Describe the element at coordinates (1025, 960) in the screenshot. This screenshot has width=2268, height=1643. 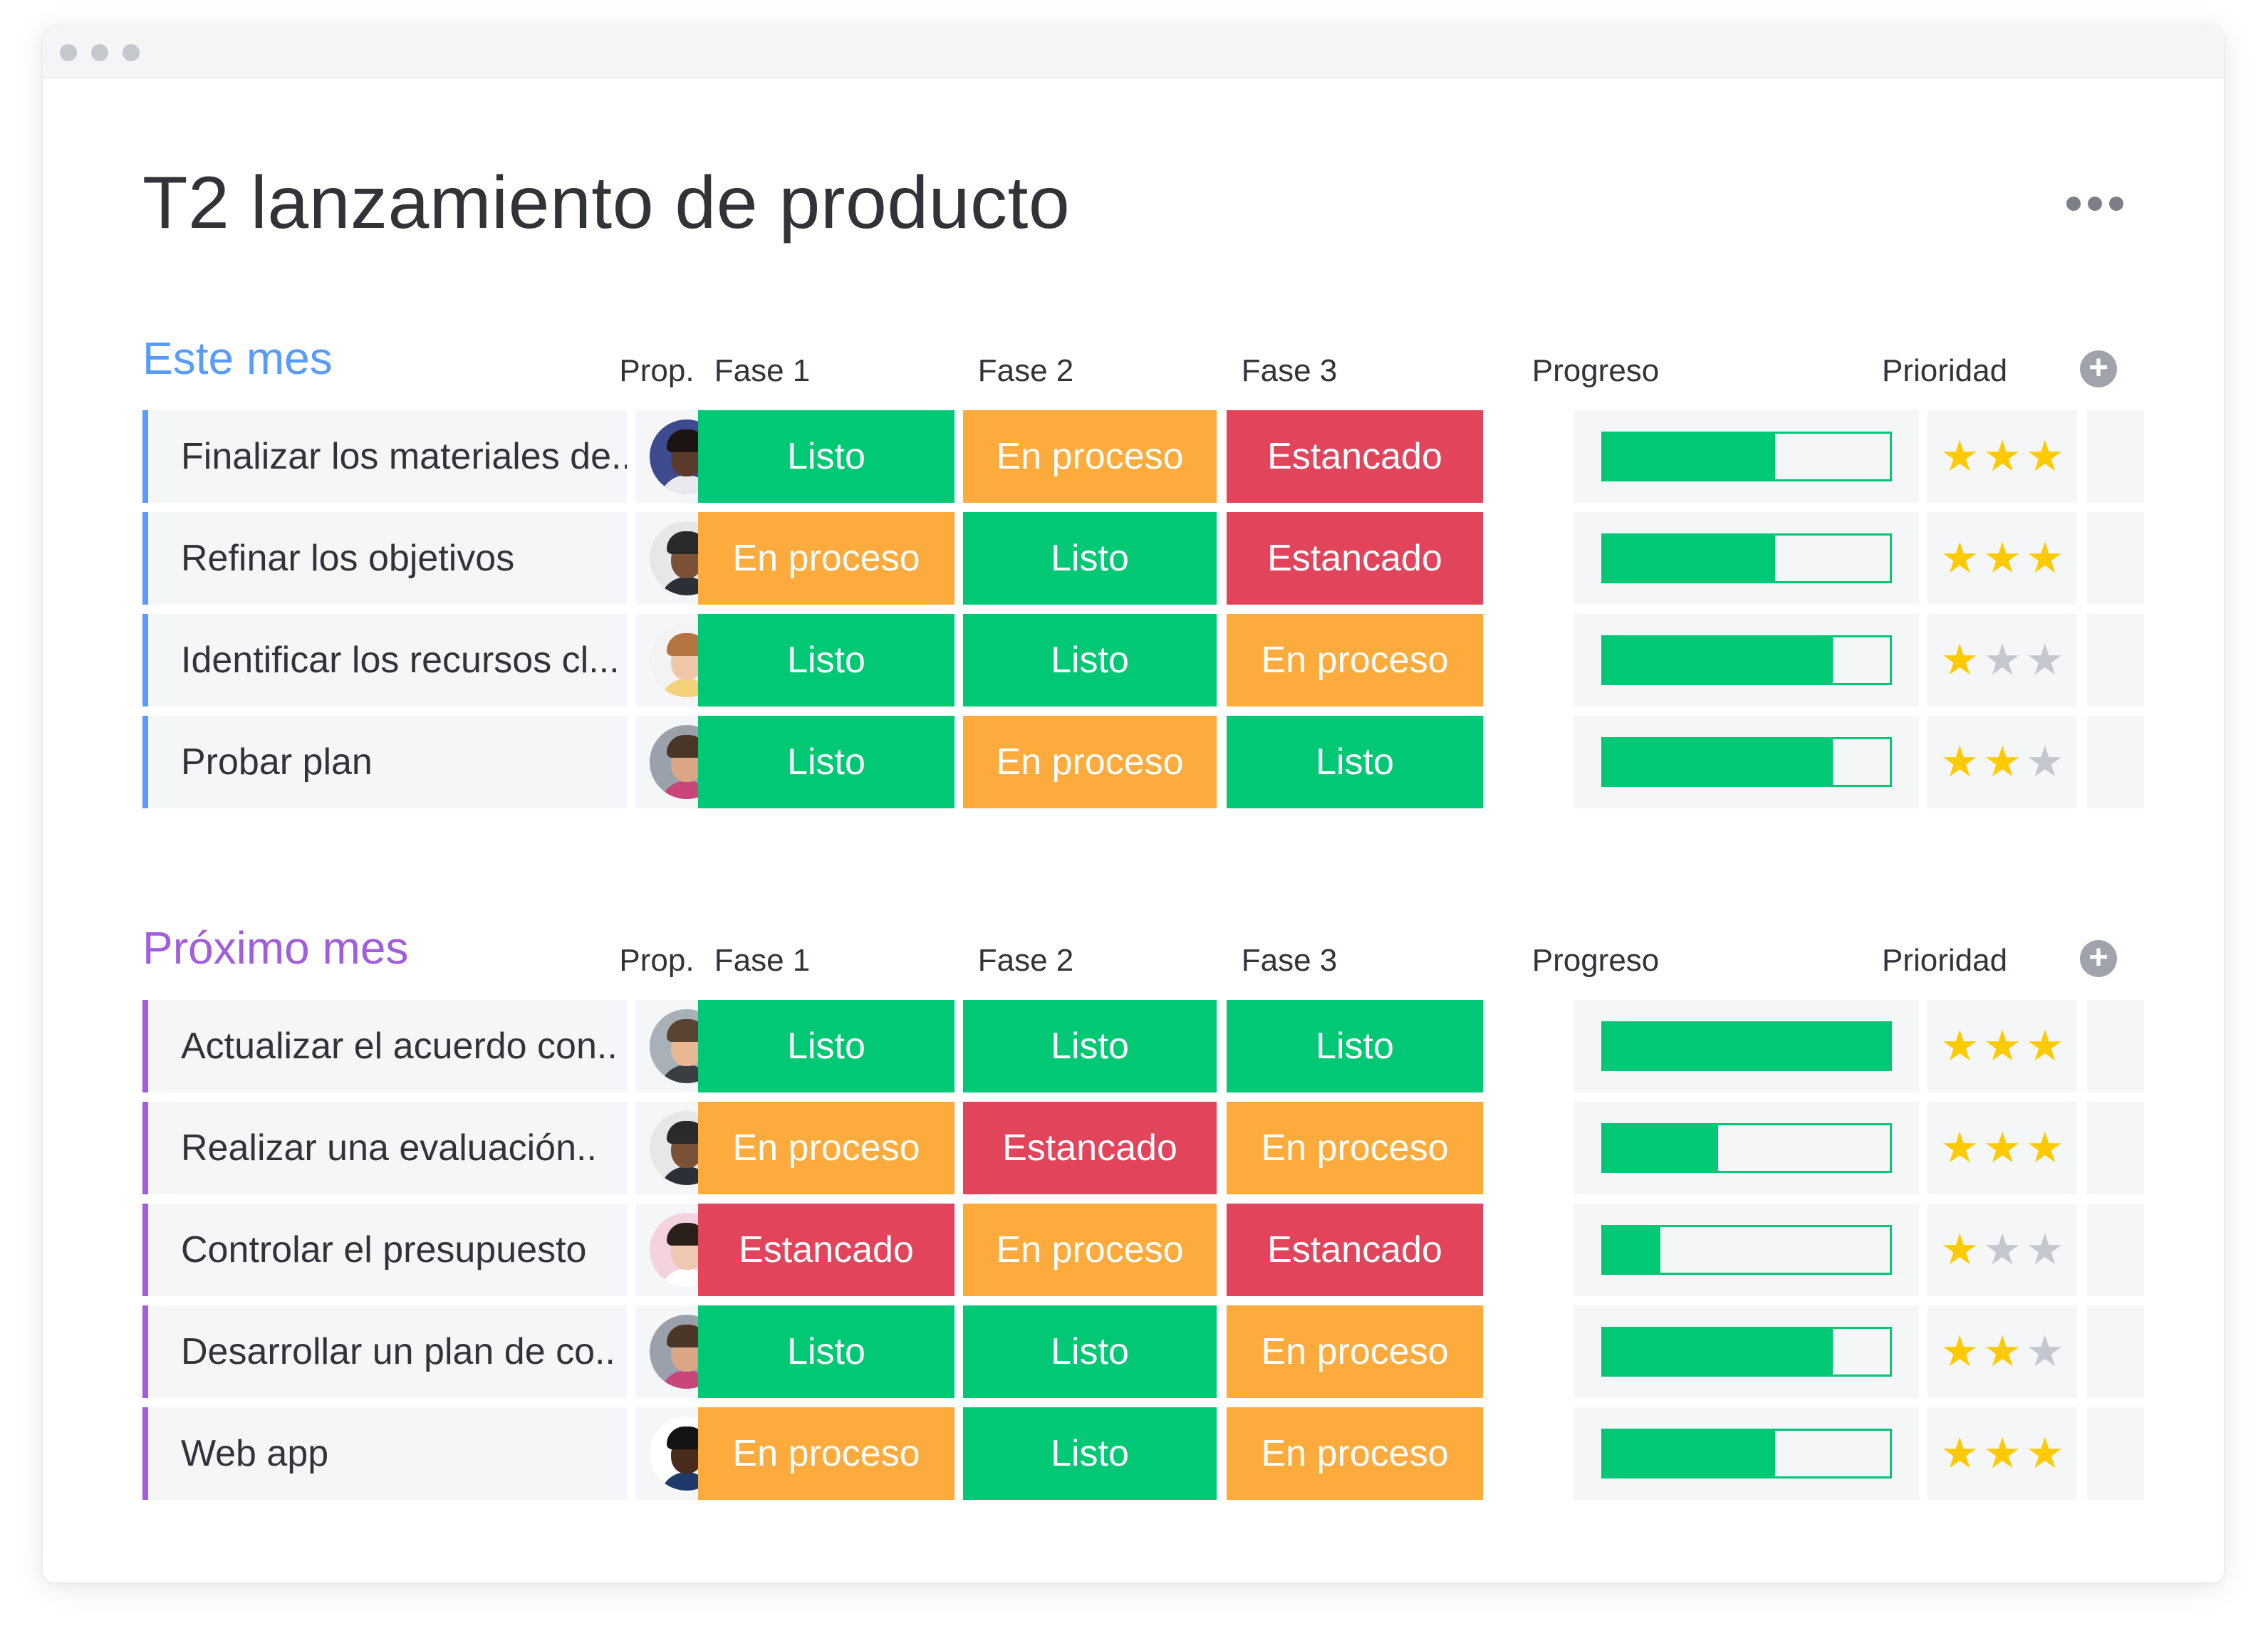
I see `column-header-phase2: Fase 2` at that location.